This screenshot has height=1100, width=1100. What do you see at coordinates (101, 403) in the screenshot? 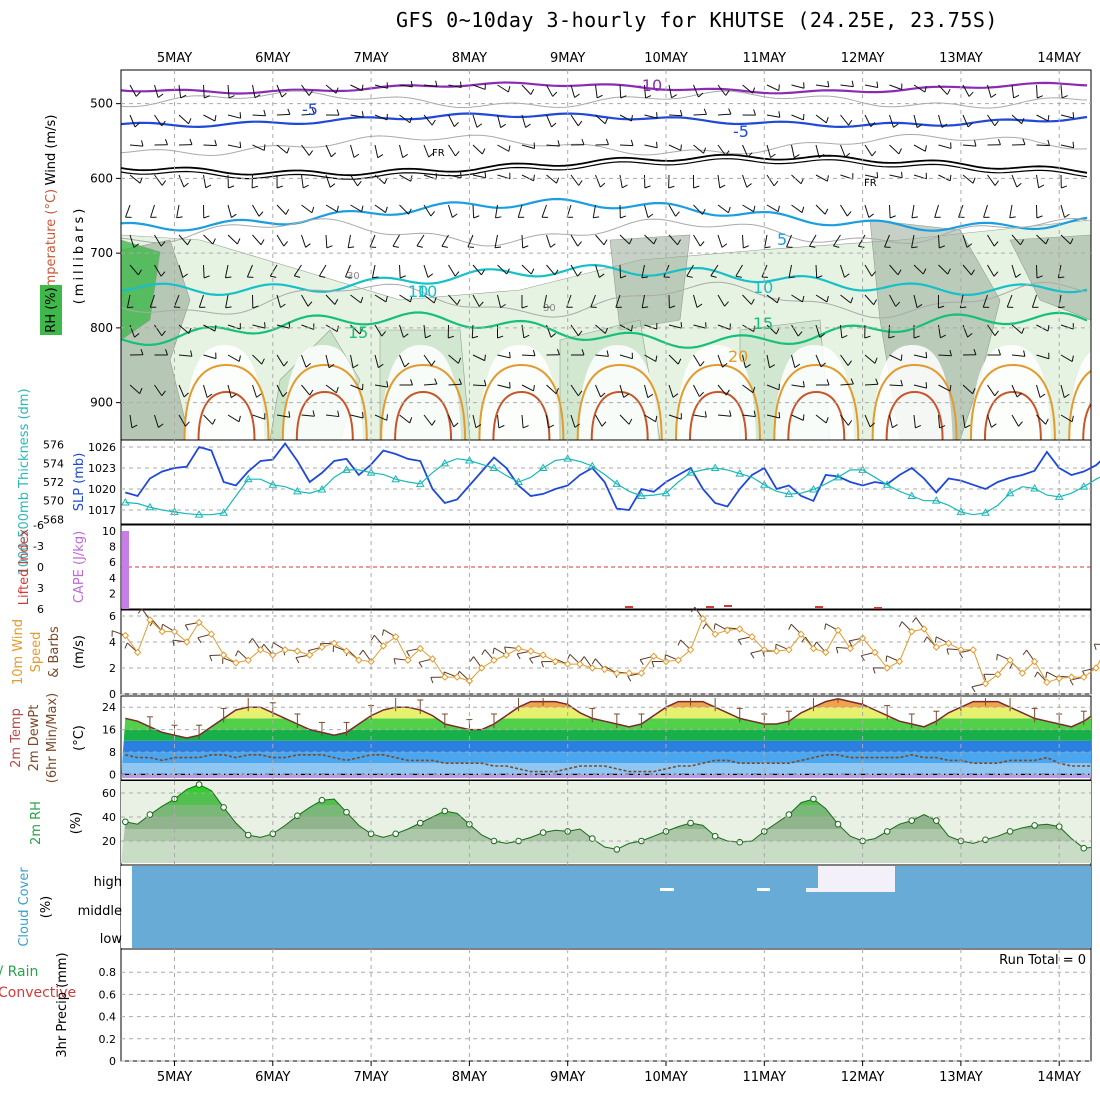
I see `pressure-tick-label: 900` at bounding box center [101, 403].